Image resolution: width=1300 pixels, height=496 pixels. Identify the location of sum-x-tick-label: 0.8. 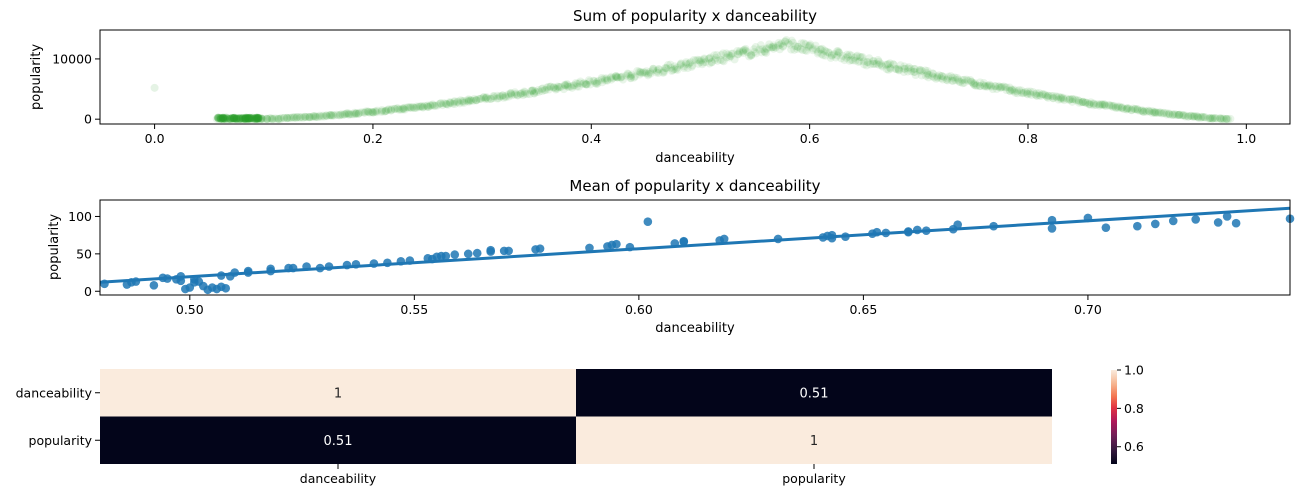
(1028, 138).